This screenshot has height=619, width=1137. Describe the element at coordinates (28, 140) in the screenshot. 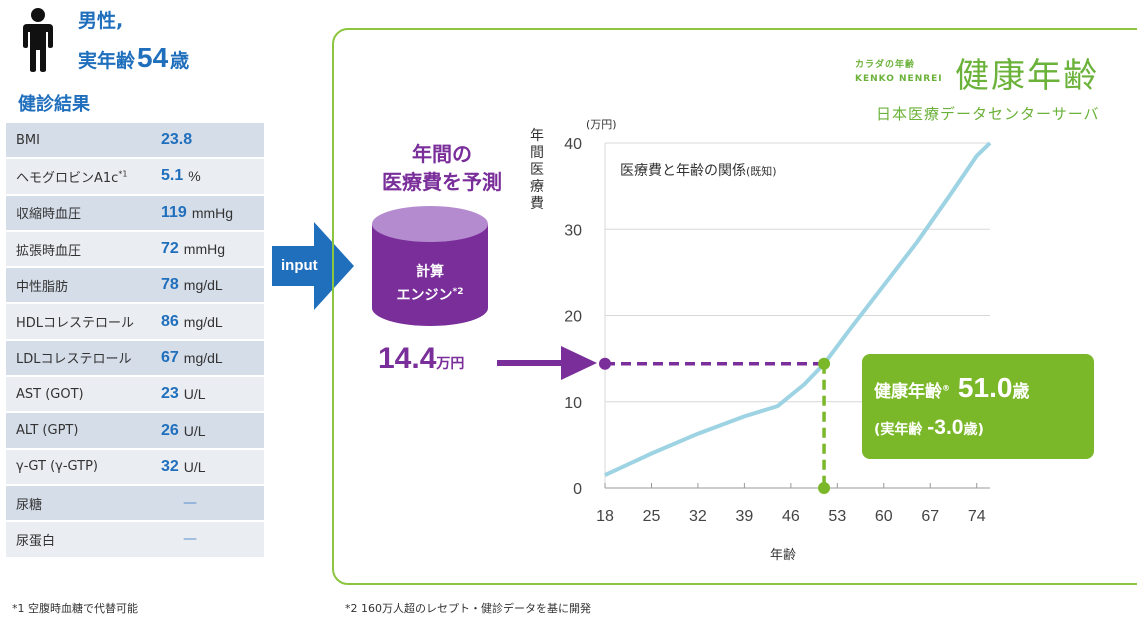

I see `result-label-text: BMI` at that location.